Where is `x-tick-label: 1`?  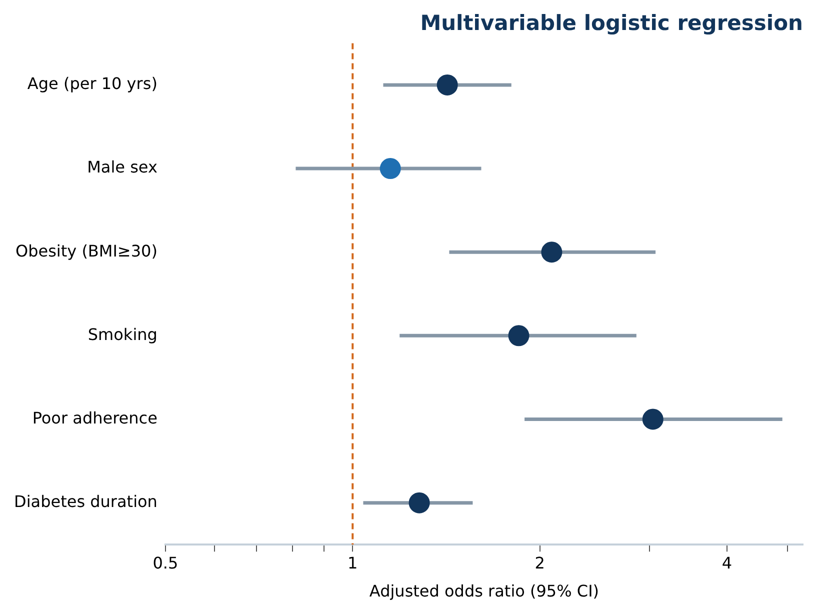
x-tick-label: 1 is located at coordinates (353, 562).